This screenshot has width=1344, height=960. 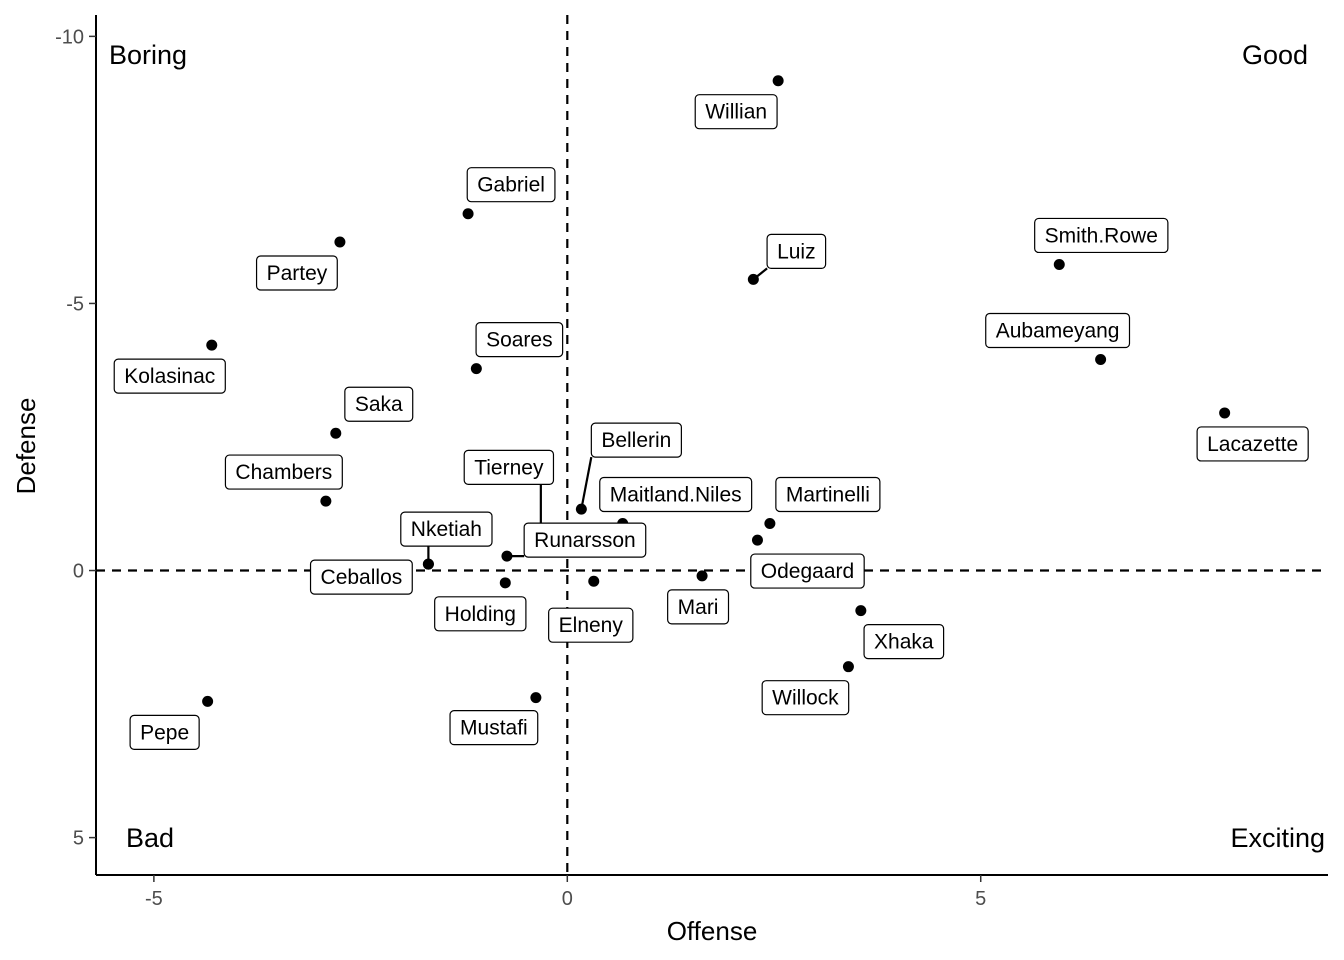 I want to click on point-label: Ceballos, so click(x=361, y=577).